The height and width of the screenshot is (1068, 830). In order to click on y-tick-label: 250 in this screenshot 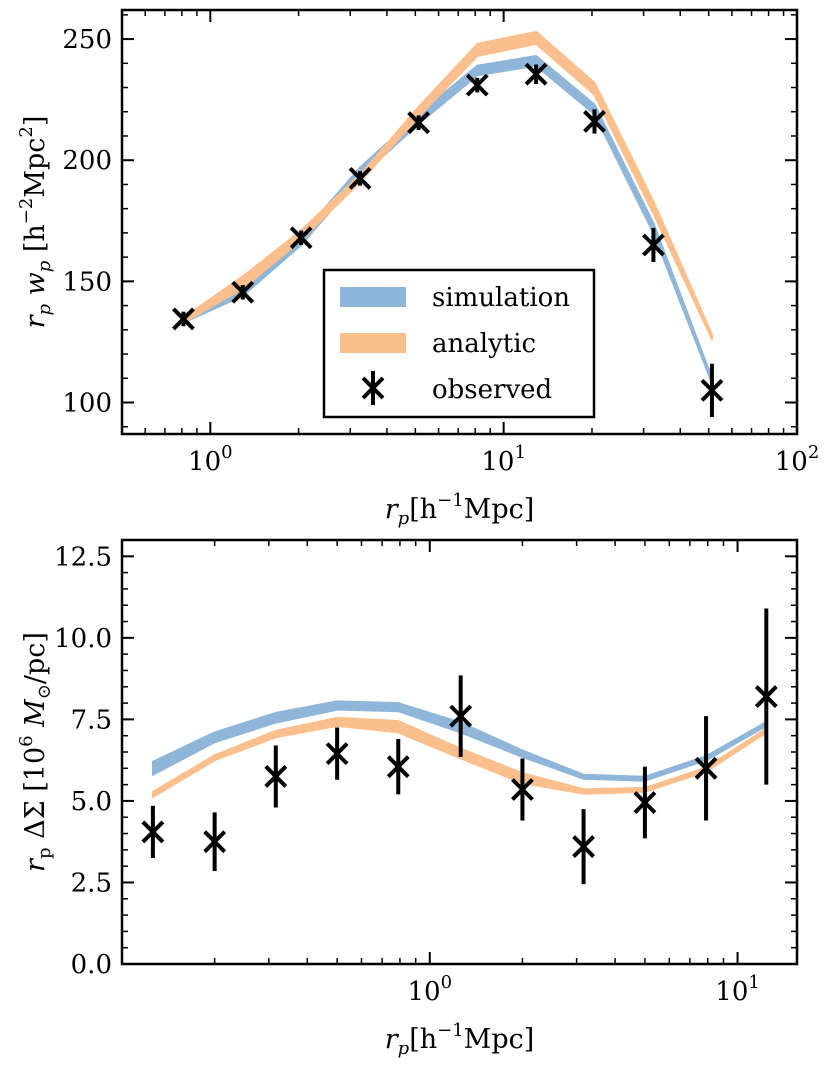, I will do `click(87, 40)`.